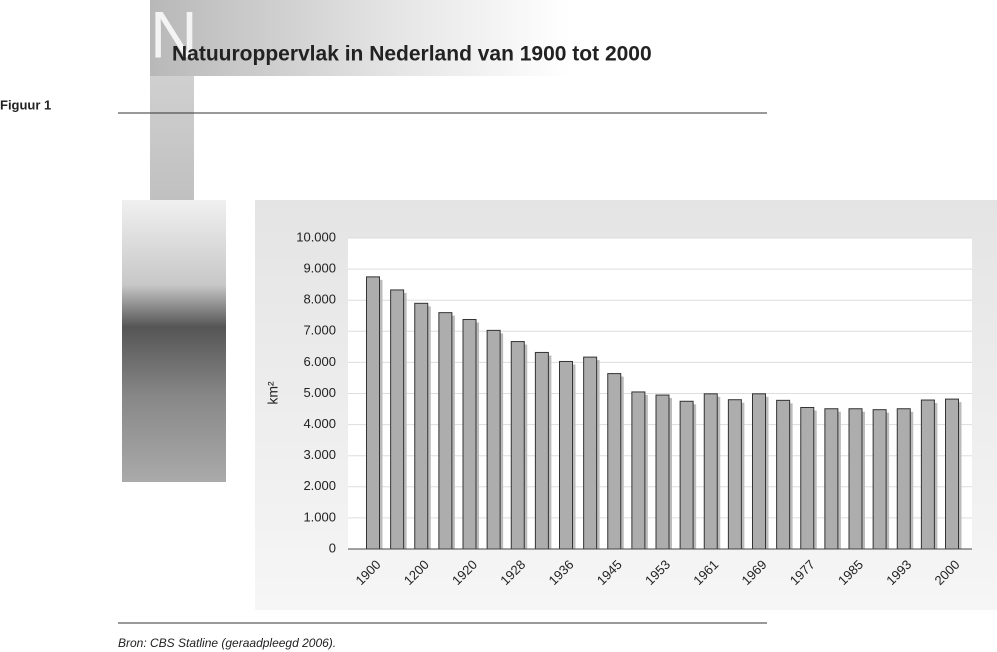 The height and width of the screenshot is (652, 997). I want to click on y-tick-label: 8.000, so click(319, 299).